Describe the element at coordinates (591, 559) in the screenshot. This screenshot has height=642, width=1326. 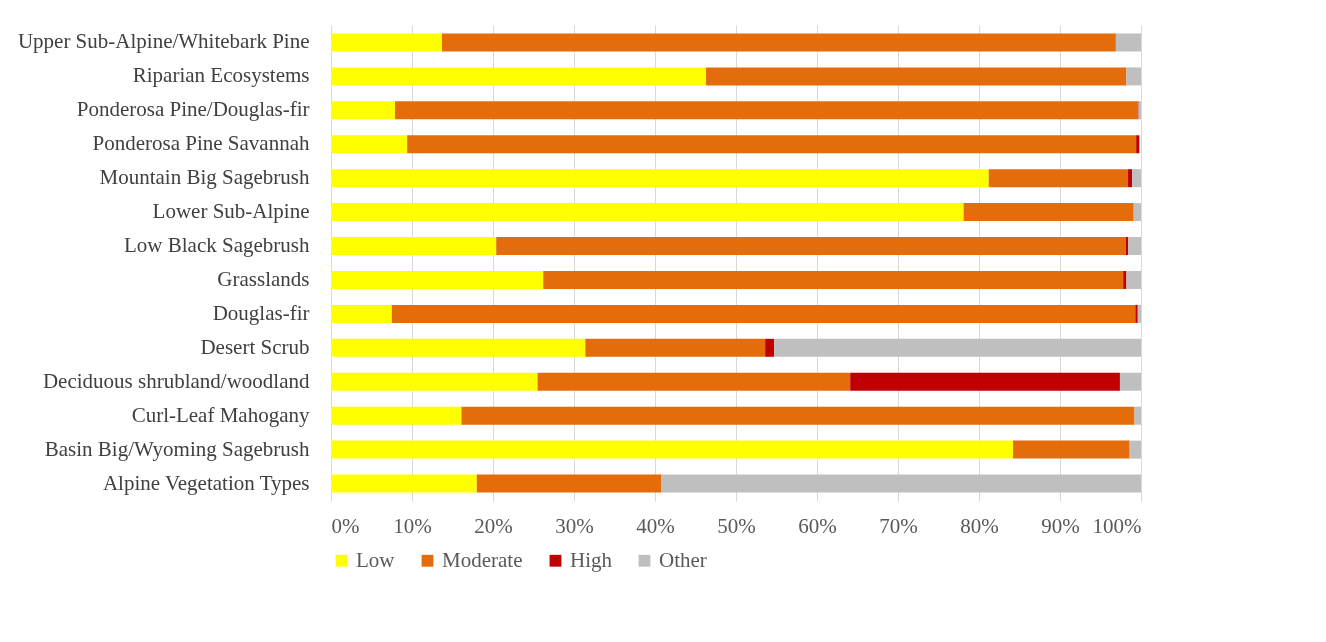
I see `legend-label: High` at that location.